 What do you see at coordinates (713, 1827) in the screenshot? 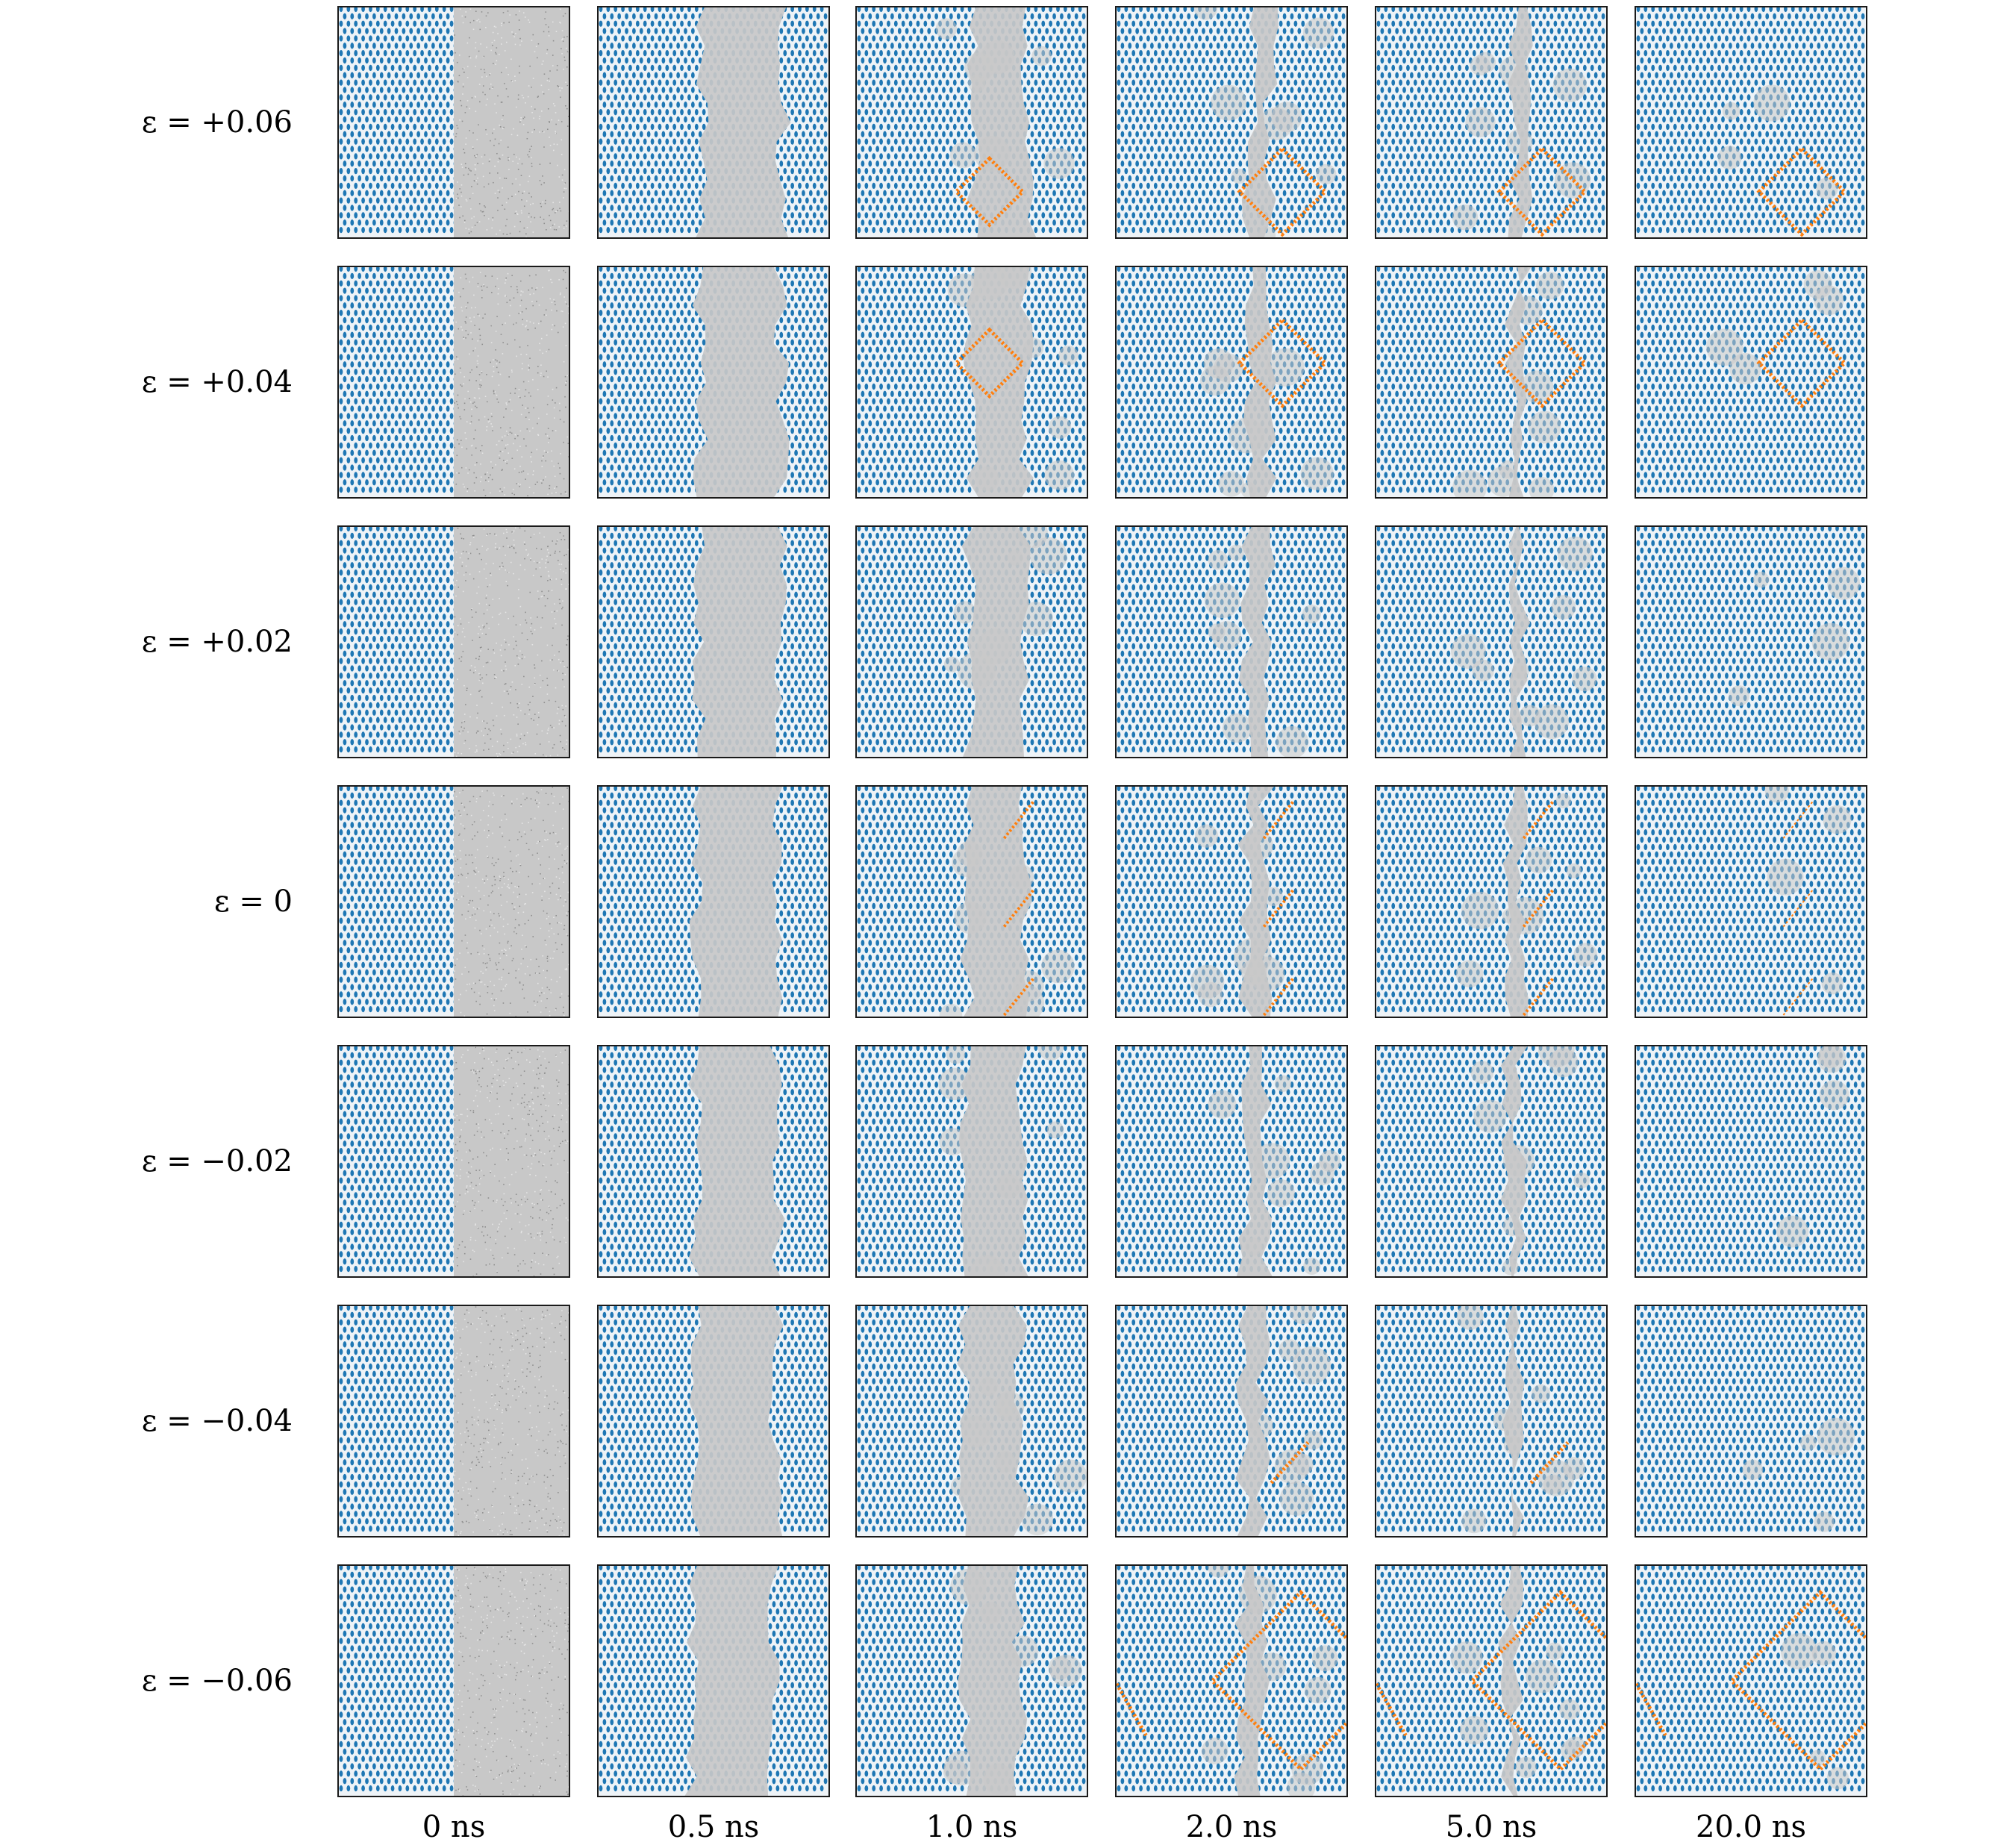
I see `column-label-time: 0.5 ns` at bounding box center [713, 1827].